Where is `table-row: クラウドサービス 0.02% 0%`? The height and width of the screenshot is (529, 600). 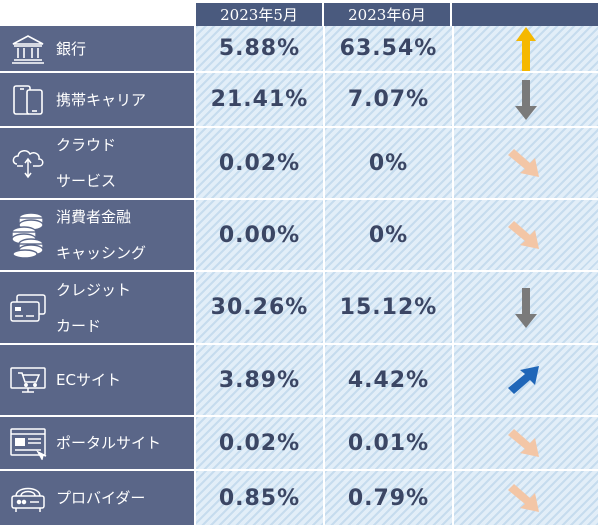
table-row: クラウドサービス 0.02% 0% is located at coordinates (299, 164).